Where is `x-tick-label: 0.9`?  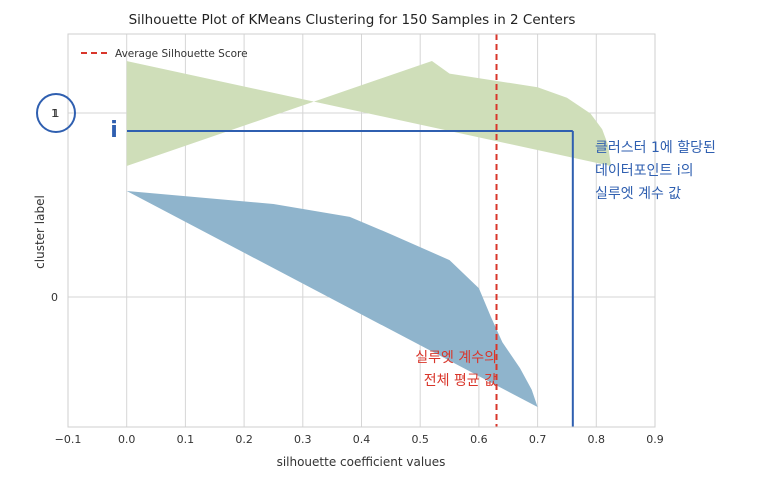
x-tick-label: 0.9 is located at coordinates (655, 439).